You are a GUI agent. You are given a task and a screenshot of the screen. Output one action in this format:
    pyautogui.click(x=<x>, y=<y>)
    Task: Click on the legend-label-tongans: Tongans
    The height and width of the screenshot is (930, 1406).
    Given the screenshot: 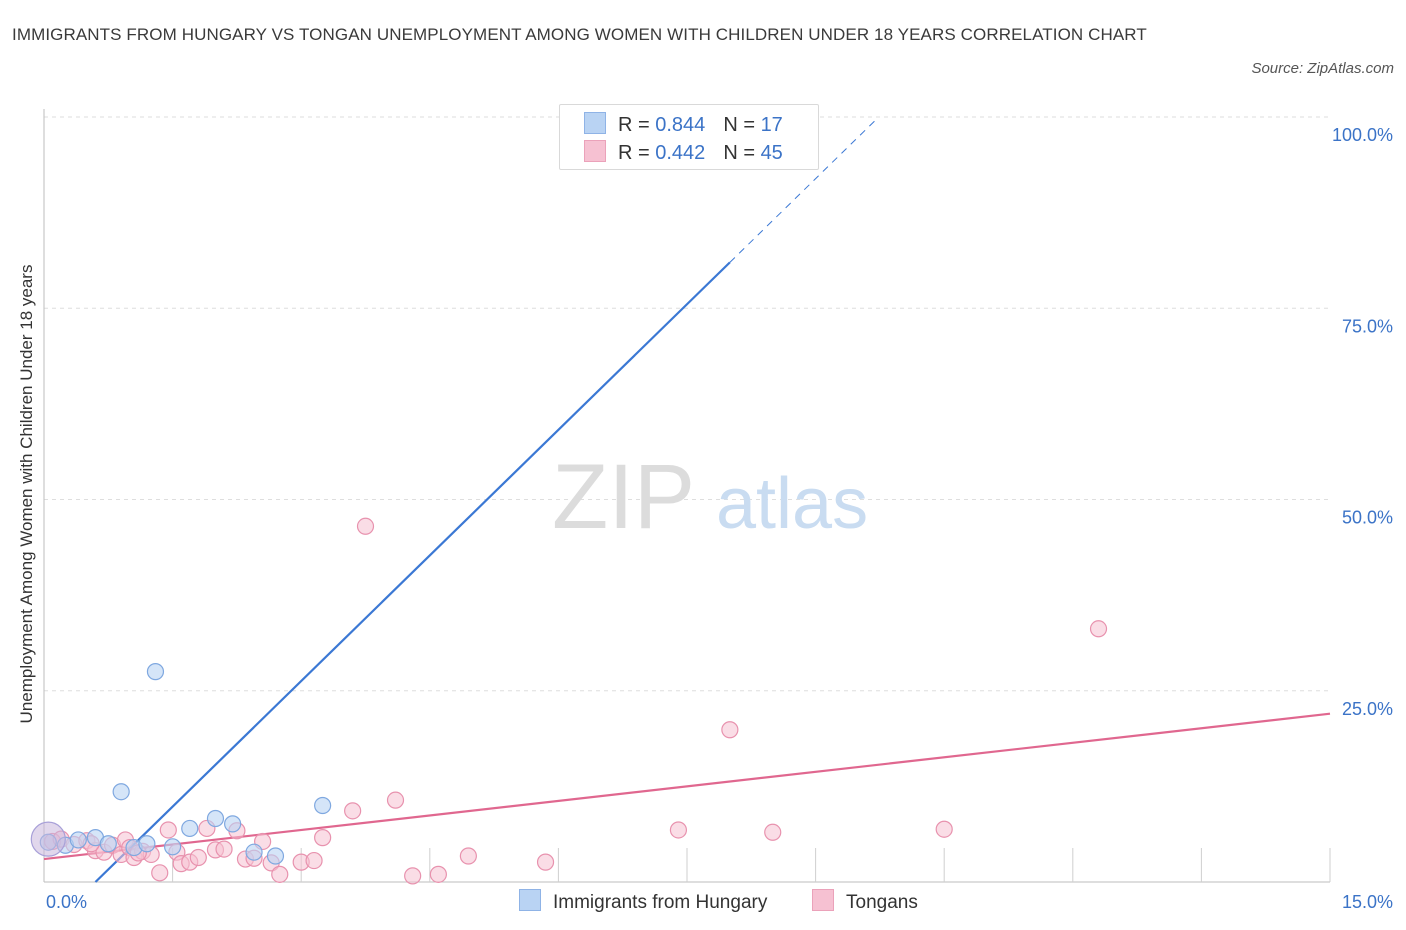 What is the action you would take?
    pyautogui.click(x=882, y=902)
    